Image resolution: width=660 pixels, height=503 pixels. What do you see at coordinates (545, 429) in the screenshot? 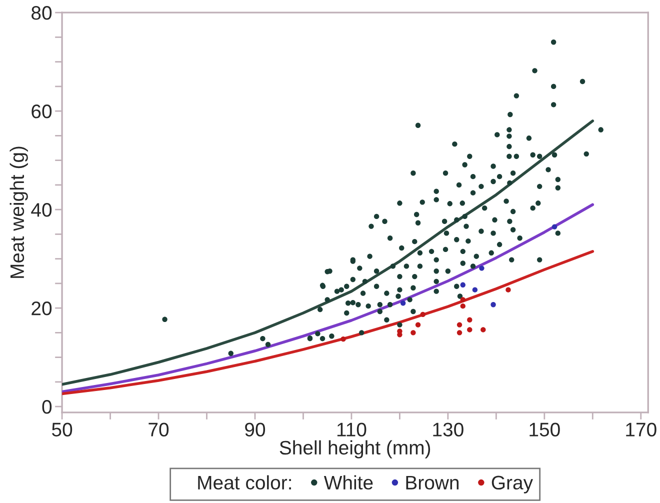
I see `x-tick-label: 150` at bounding box center [545, 429].